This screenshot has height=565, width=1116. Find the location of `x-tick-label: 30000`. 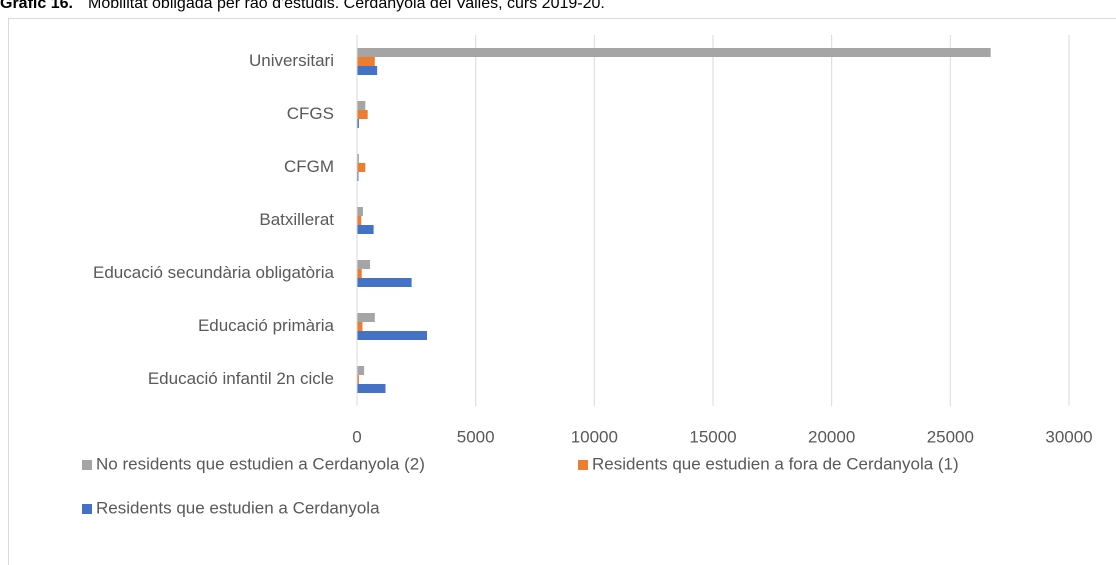

x-tick-label: 30000 is located at coordinates (1068, 436).